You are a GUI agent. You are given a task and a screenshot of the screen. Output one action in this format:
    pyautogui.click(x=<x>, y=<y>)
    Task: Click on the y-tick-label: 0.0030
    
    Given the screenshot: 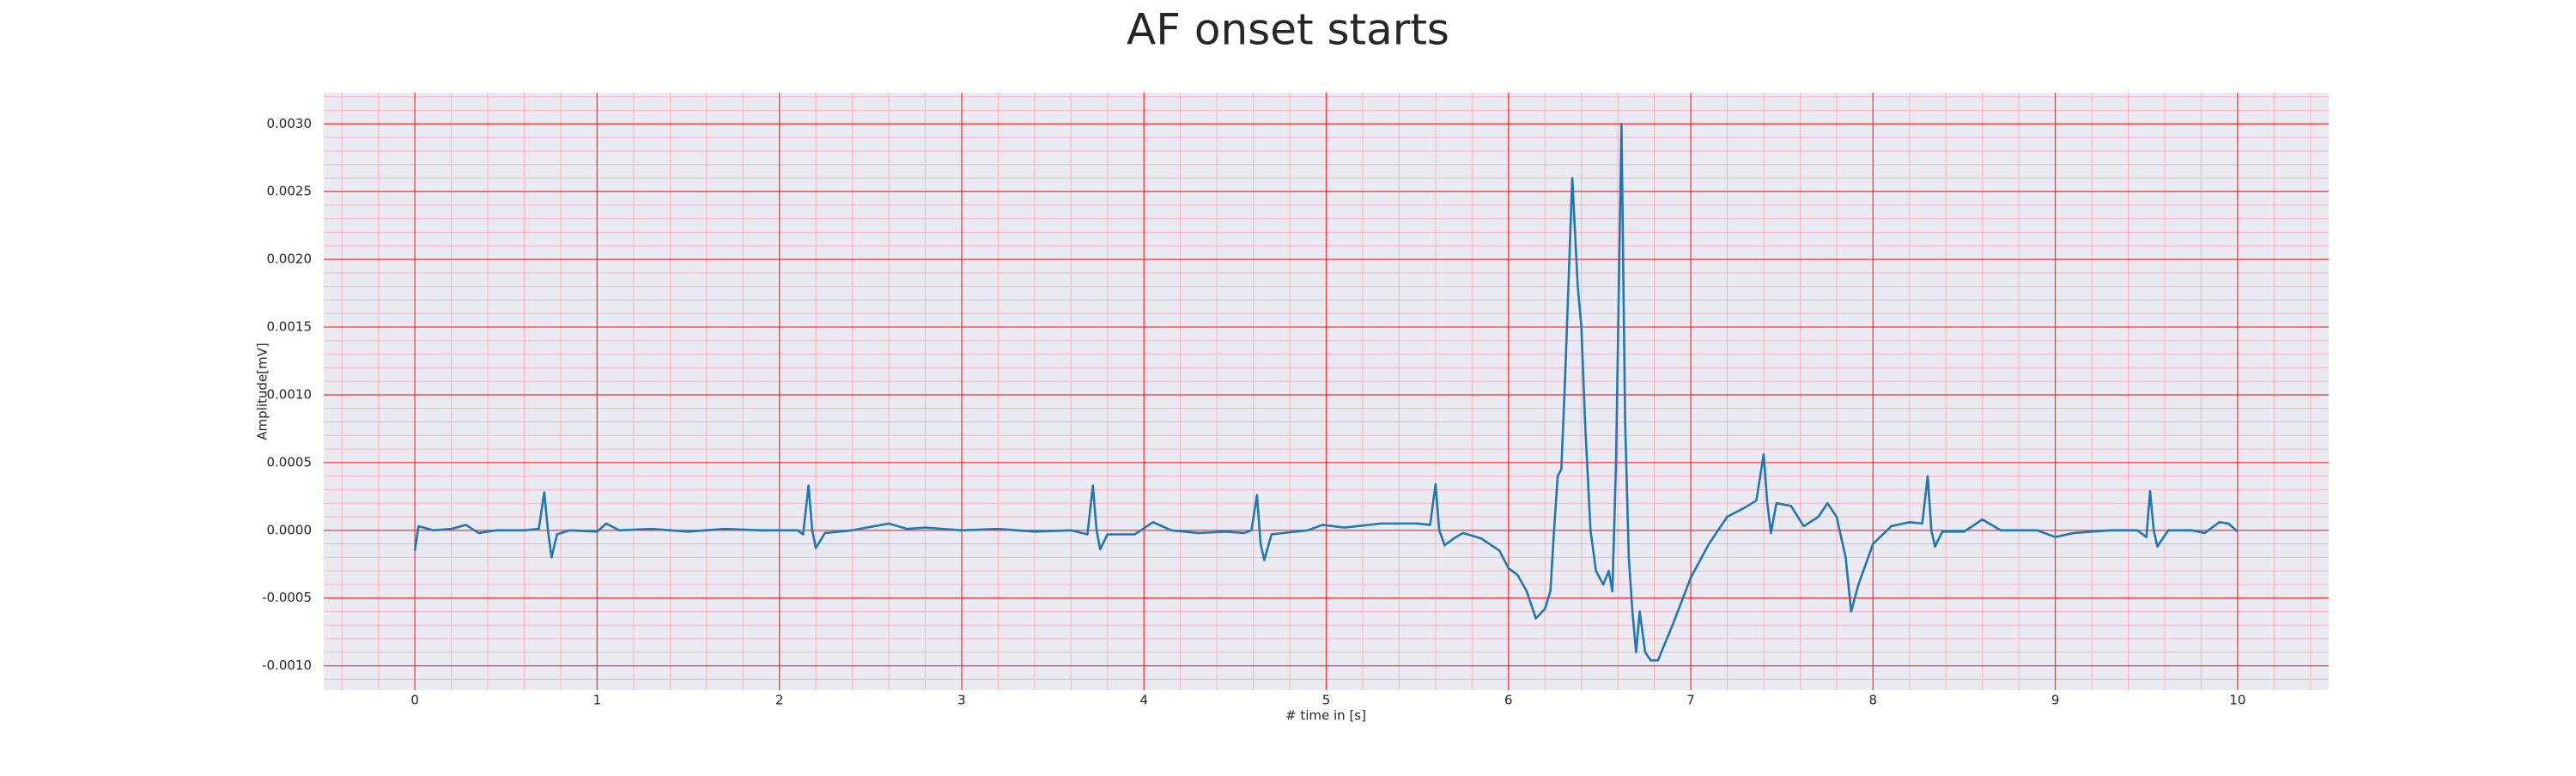 What is the action you would take?
    pyautogui.click(x=290, y=124)
    